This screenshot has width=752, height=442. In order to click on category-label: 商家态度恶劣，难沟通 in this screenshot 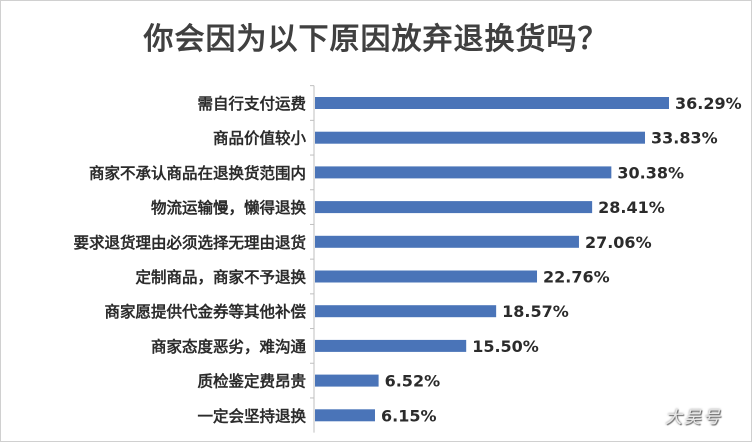, I will do `click(229, 346)`.